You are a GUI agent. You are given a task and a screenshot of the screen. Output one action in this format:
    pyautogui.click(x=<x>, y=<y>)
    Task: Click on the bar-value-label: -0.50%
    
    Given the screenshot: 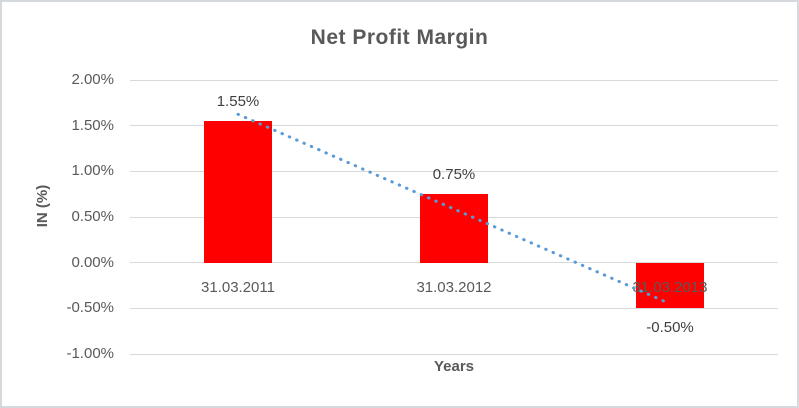 What is the action you would take?
    pyautogui.click(x=670, y=328)
    